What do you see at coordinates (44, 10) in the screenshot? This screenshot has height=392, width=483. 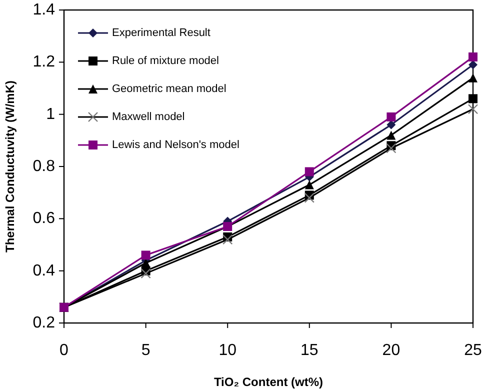 I see `y-tick-label: 1.4` at bounding box center [44, 10].